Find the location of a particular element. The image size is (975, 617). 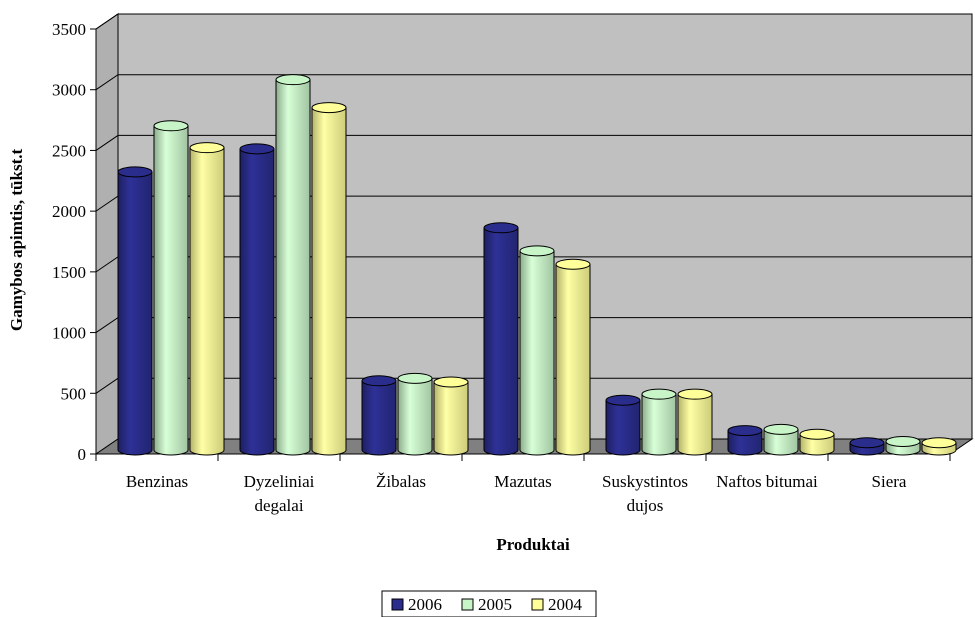

x-tick-label: Benzinas is located at coordinates (157, 481).